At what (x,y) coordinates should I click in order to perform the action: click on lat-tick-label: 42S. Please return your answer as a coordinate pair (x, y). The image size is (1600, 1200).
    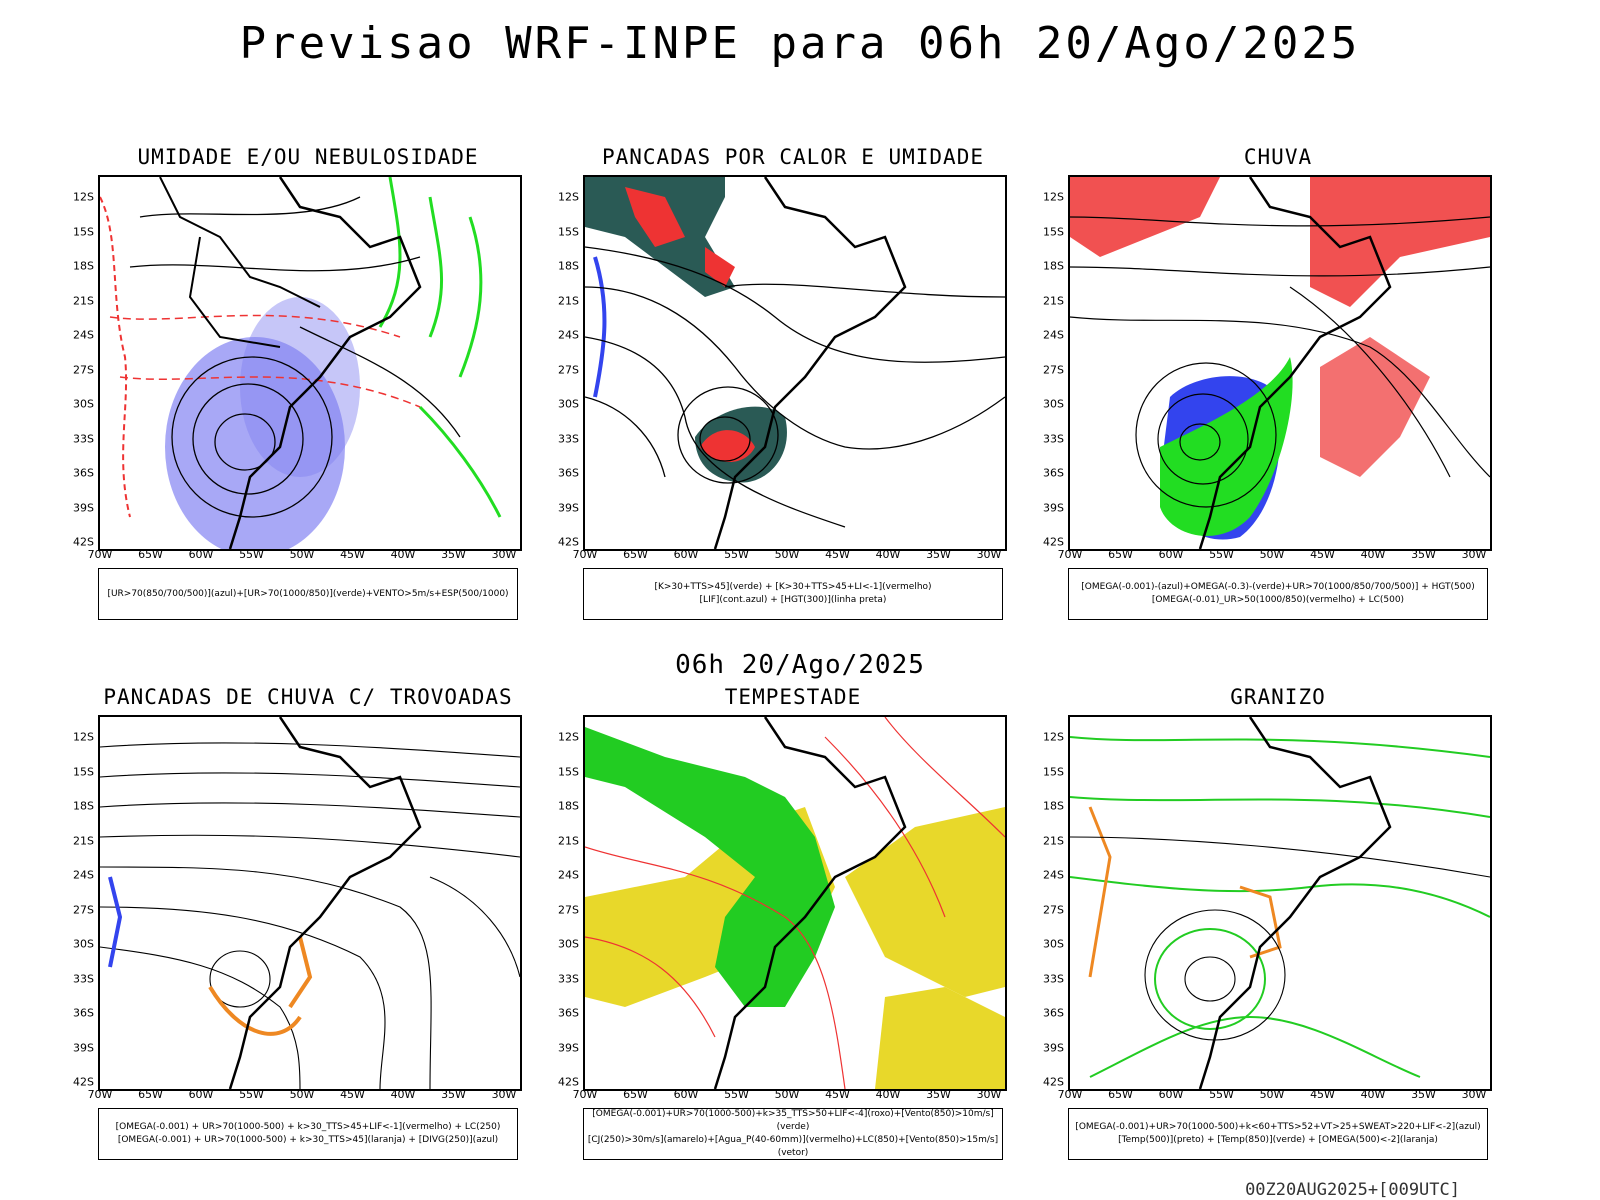
    Looking at the image, I should click on (83, 1082).